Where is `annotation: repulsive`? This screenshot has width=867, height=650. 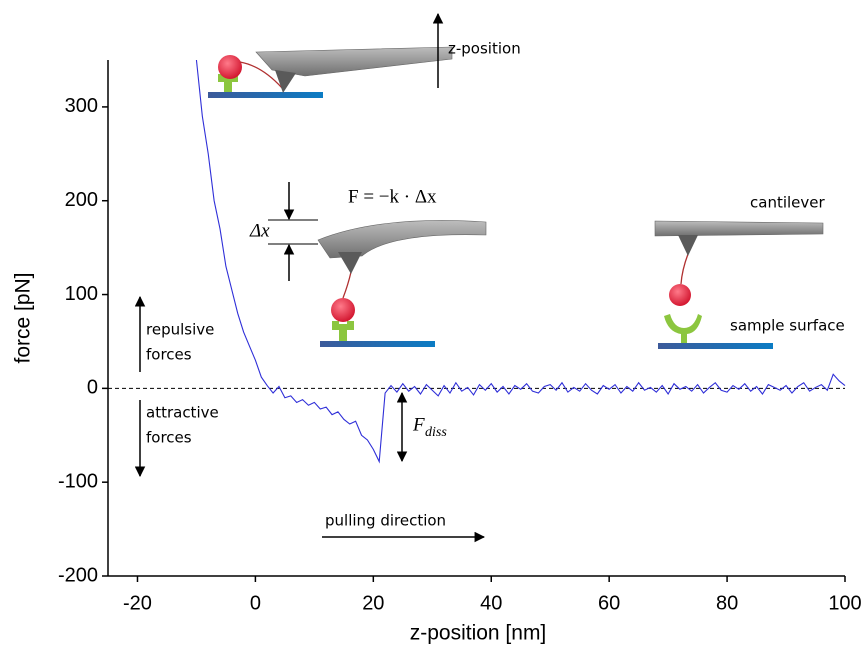 annotation: repulsive is located at coordinates (180, 330).